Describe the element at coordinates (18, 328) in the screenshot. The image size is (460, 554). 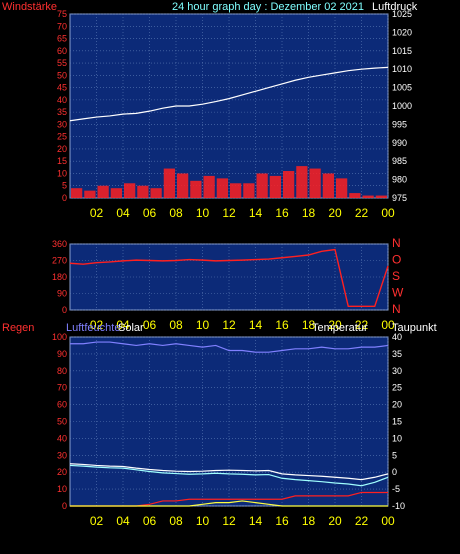
I see `rain-axis-title: Regen` at that location.